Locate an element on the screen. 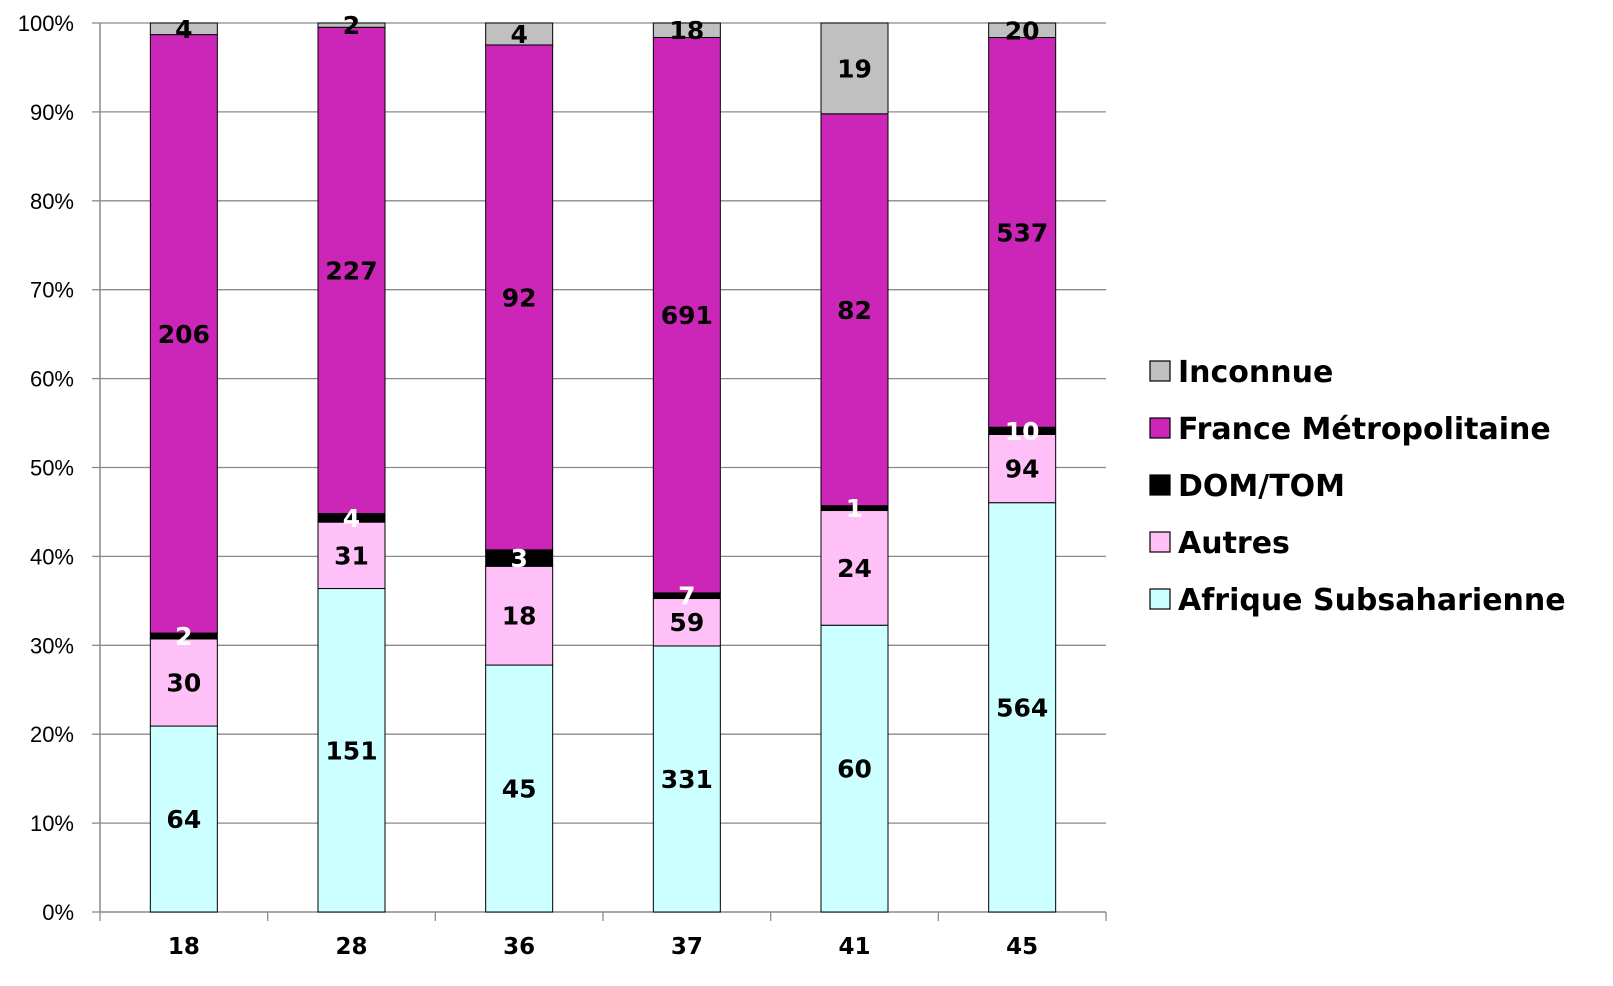 The height and width of the screenshot is (986, 1613). data-label-inconnue-45: 20 is located at coordinates (1022, 30).